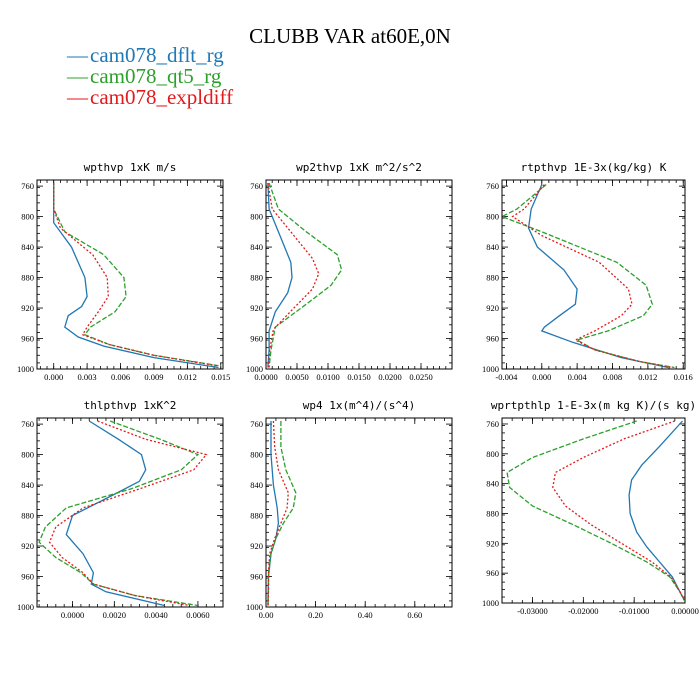  What do you see at coordinates (685, 611) in the screenshot?
I see `x-tick-label: 0.00000` at bounding box center [685, 611].